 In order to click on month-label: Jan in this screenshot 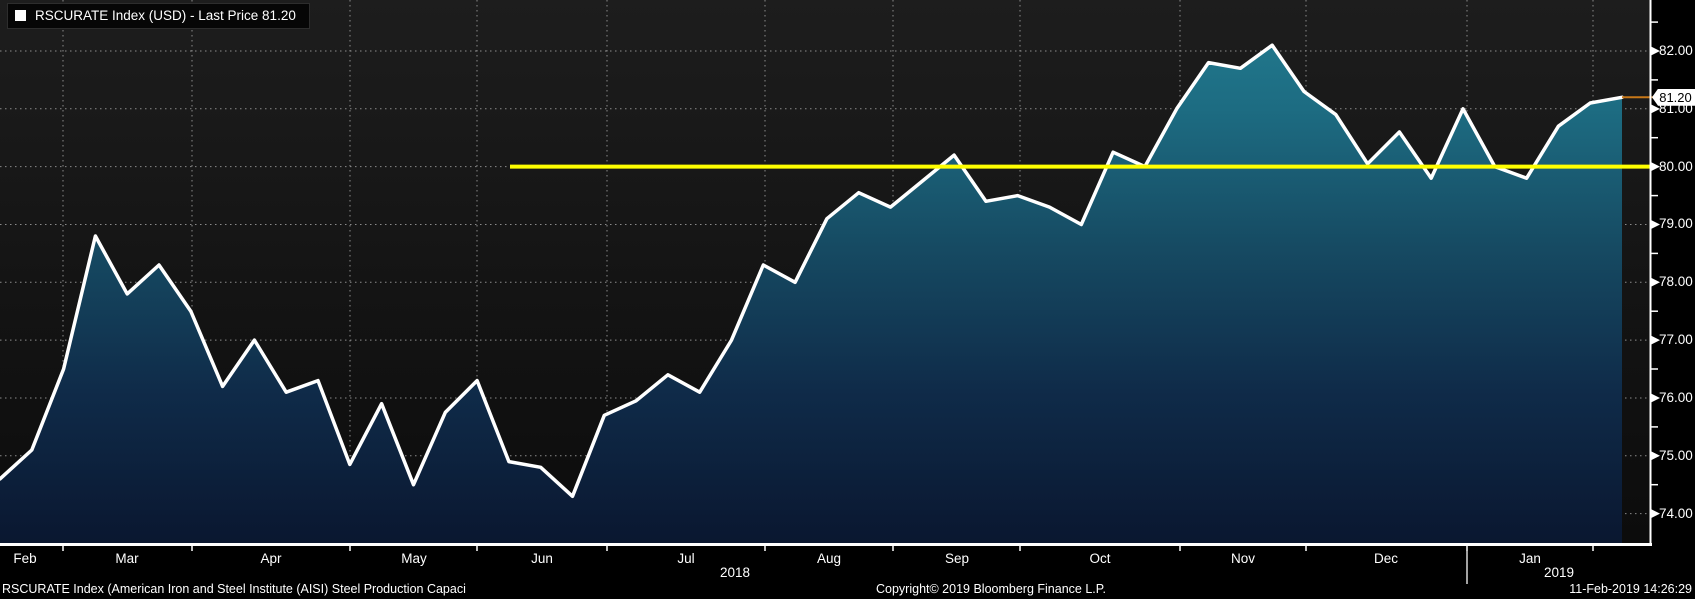, I will do `click(1530, 558)`.